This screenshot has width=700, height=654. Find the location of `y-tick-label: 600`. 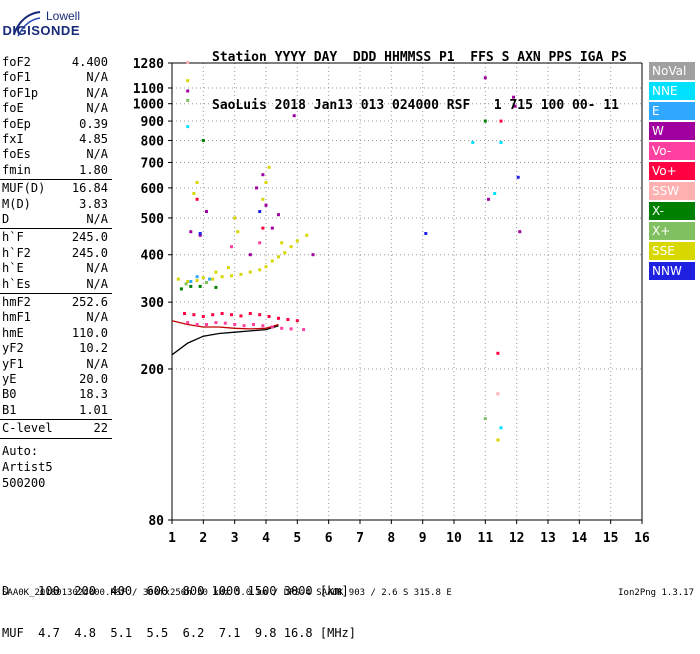

y-tick-label: 600 is located at coordinates (153, 189).